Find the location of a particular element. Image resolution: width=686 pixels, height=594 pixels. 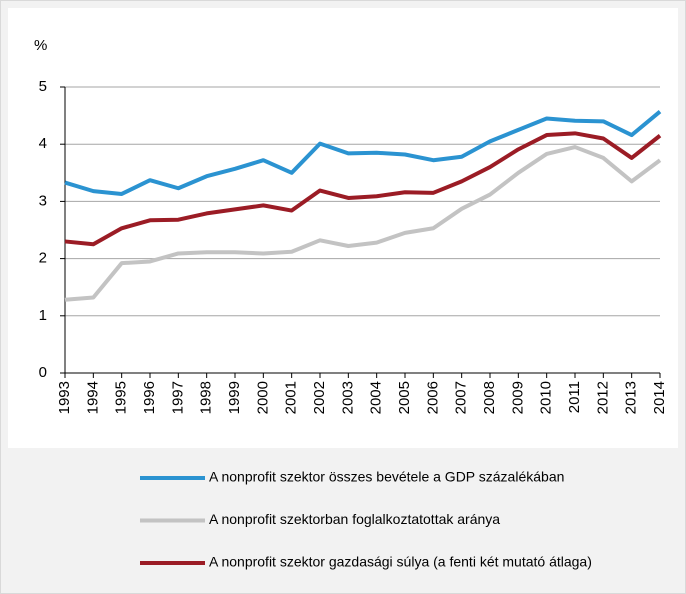

y-tick-label: 2 is located at coordinates (43, 258).